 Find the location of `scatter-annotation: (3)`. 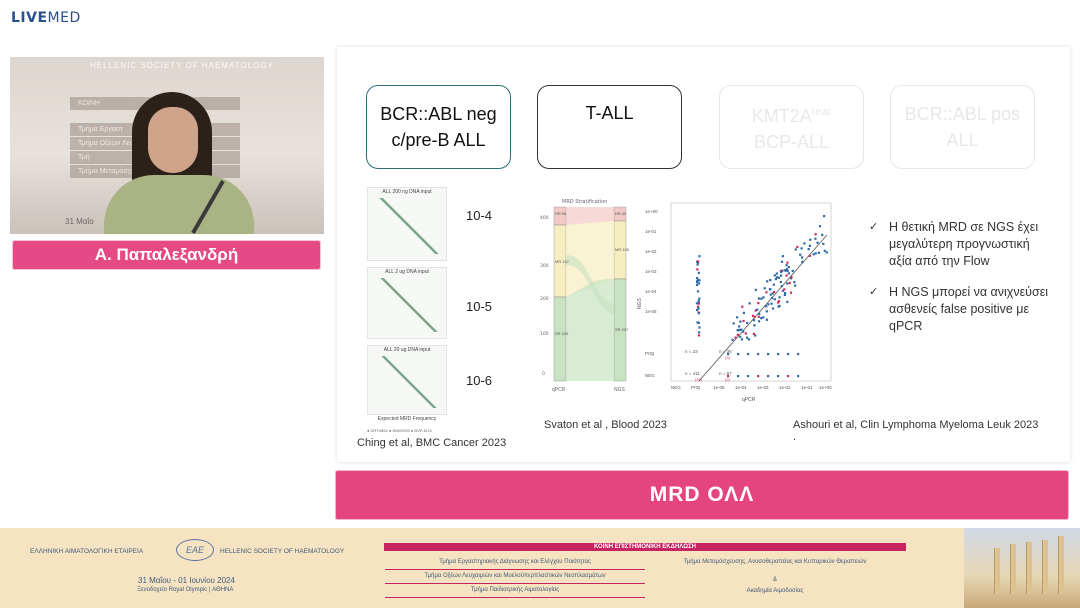

scatter-annotation: (3) is located at coordinates (728, 357).